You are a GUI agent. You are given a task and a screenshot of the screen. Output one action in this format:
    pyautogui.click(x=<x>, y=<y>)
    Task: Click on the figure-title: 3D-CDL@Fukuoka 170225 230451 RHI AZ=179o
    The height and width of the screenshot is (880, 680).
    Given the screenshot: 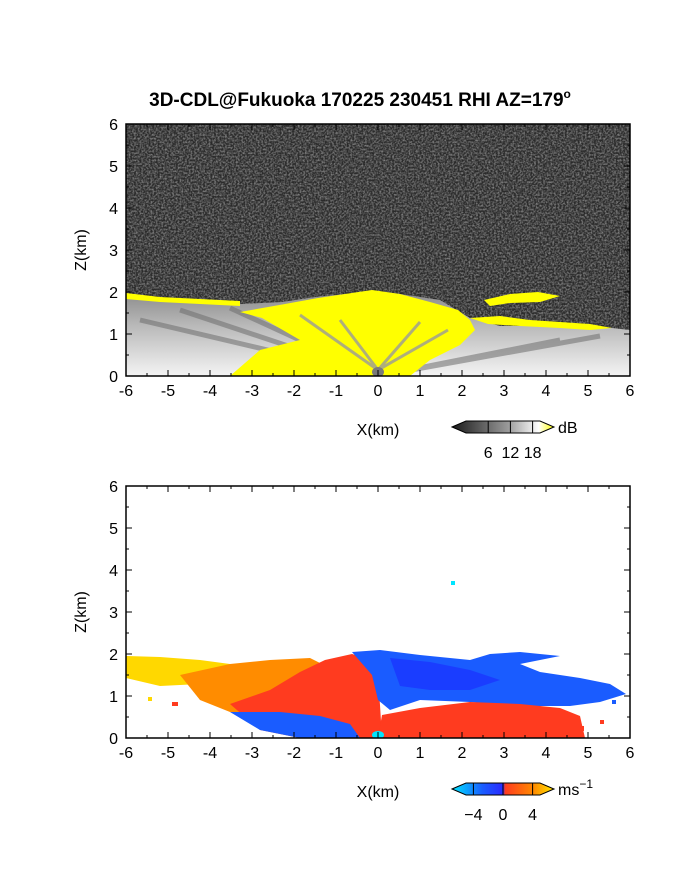 What is the action you would take?
    pyautogui.click(x=360, y=99)
    